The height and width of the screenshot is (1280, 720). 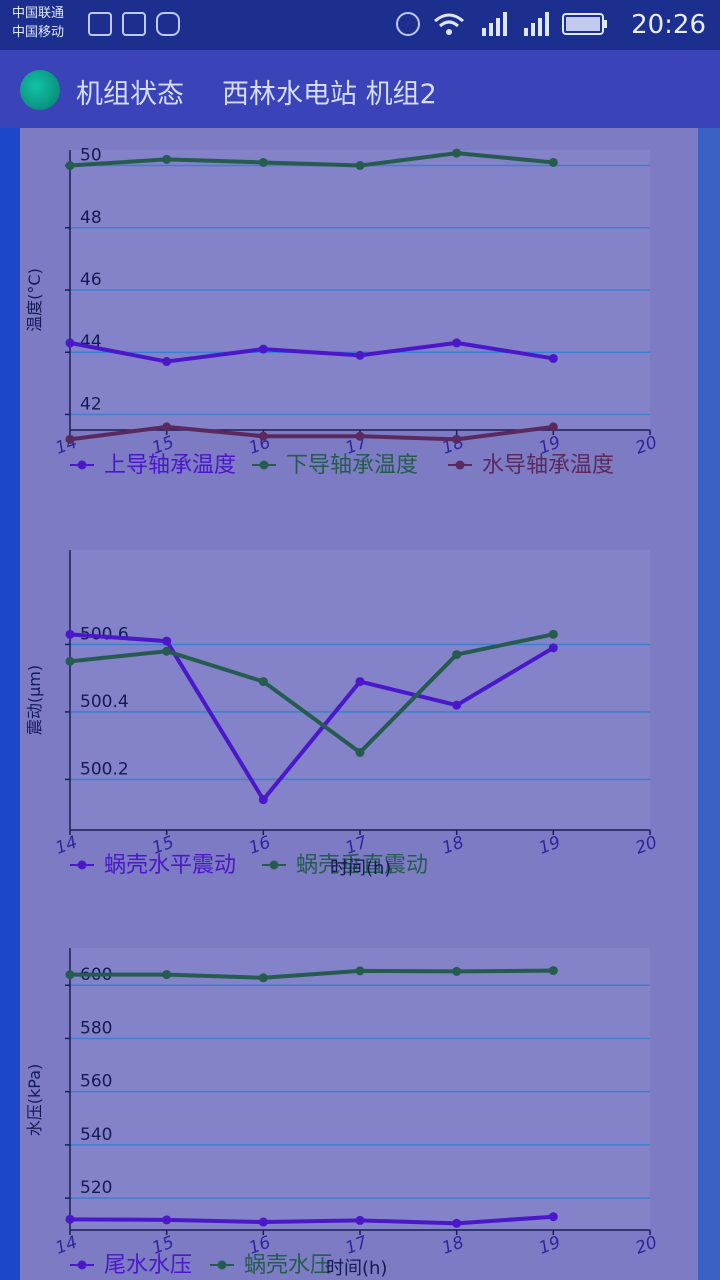 What do you see at coordinates (170, 465) in the screenshot?
I see `legend-label: 上导轴承温度` at bounding box center [170, 465].